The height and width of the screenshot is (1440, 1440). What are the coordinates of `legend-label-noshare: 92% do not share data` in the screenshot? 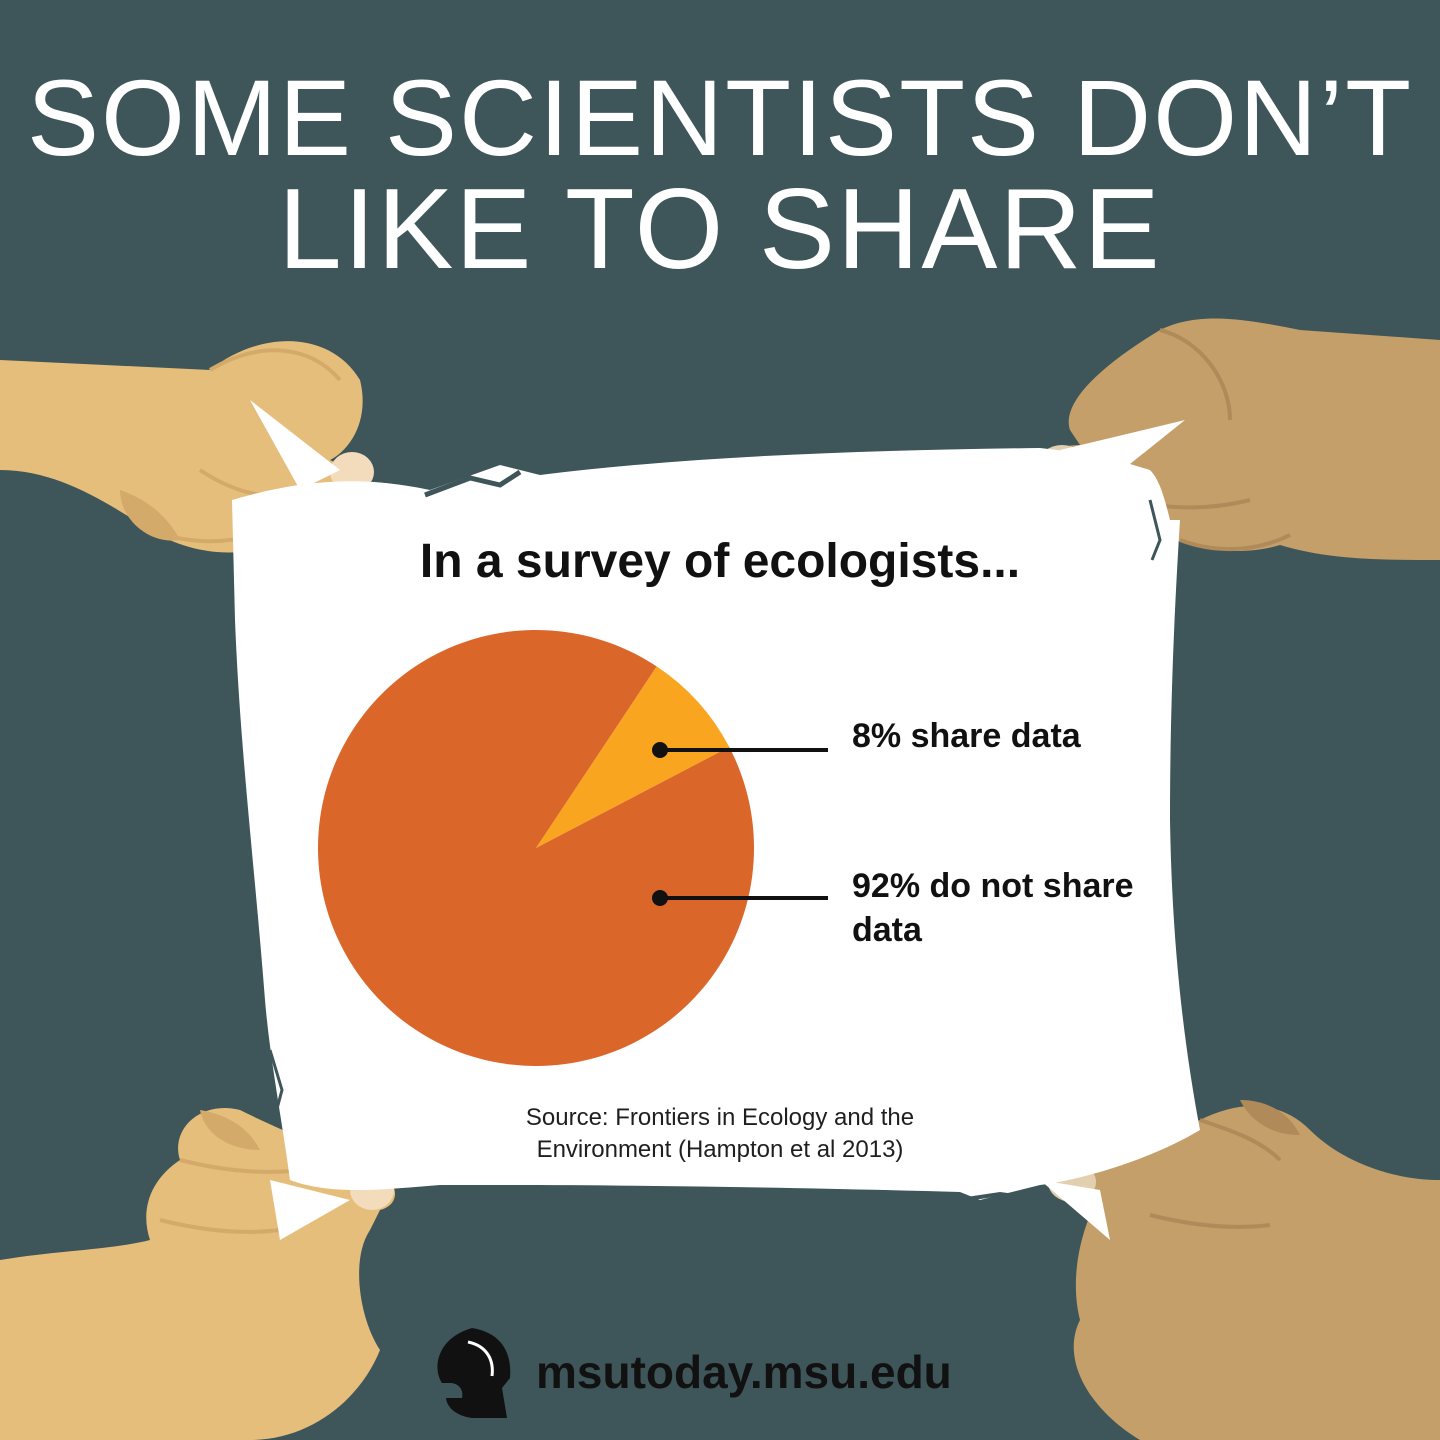 It's located at (993, 908).